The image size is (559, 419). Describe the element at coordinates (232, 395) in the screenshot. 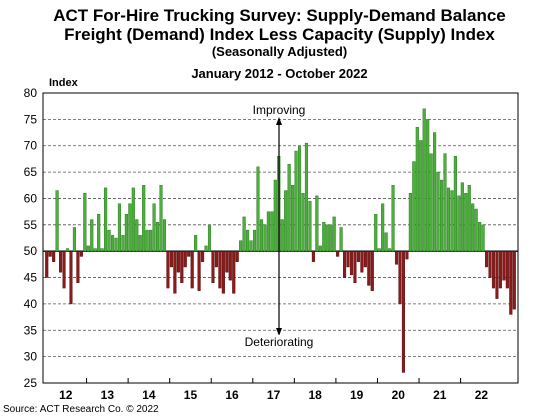

I see `x-tick-label: 16` at that location.